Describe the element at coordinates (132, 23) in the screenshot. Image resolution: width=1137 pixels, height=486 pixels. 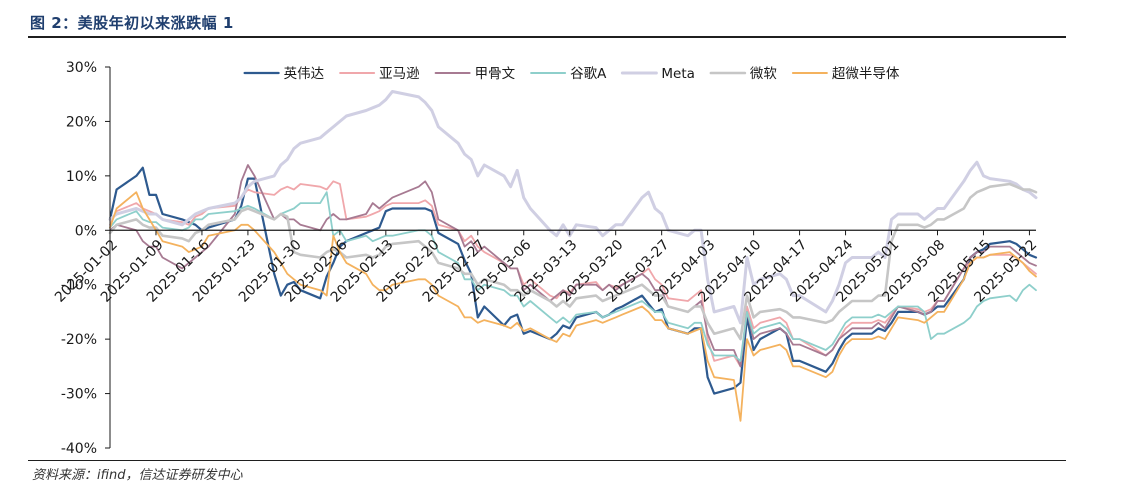
I see `figure-title: 图 2：美股年初以来涨跌幅 1` at that location.